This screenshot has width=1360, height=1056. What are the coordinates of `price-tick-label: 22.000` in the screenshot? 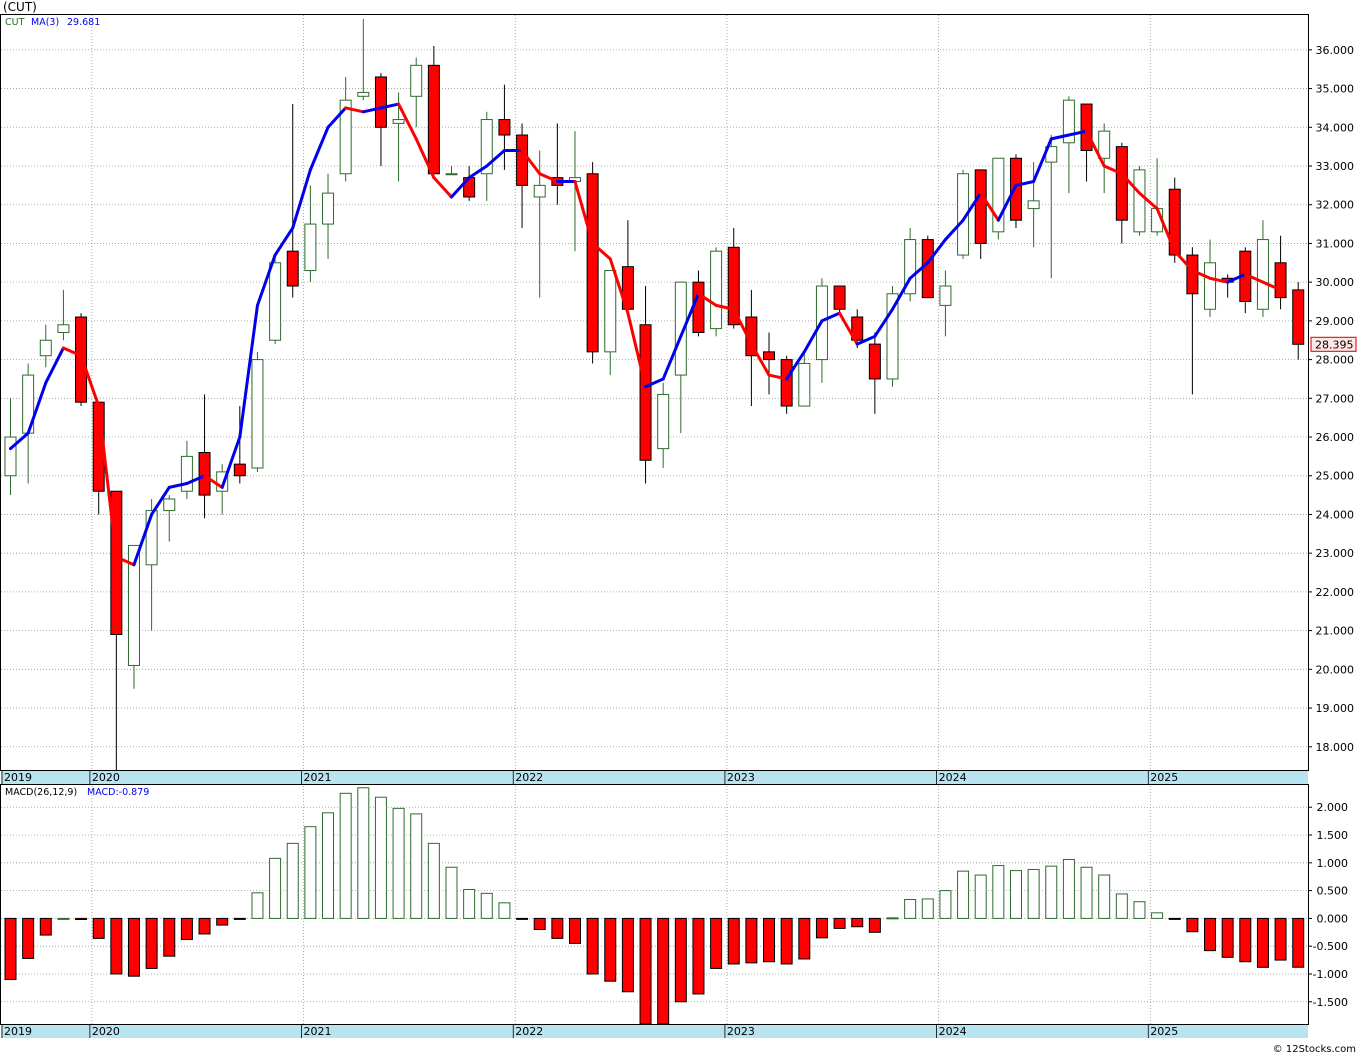 It's located at (1335, 592).